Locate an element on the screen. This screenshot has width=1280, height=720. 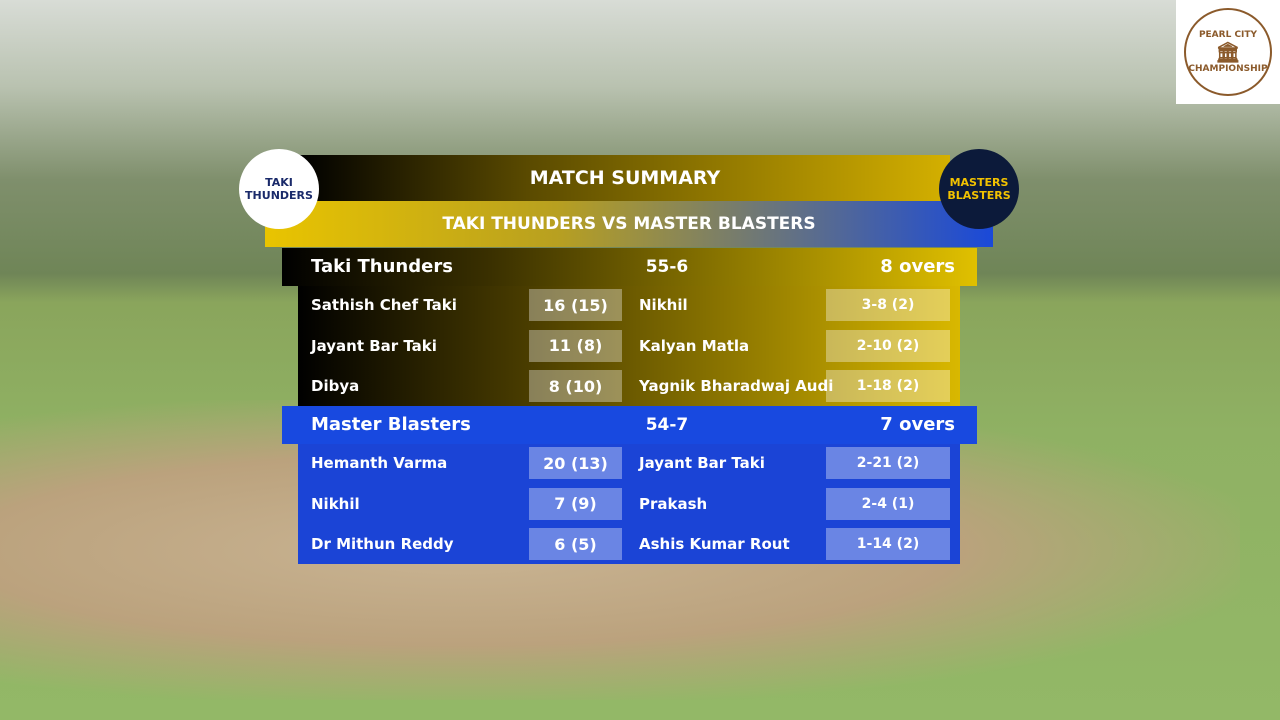
batter-runs: 7 (9) is located at coordinates (575, 503).